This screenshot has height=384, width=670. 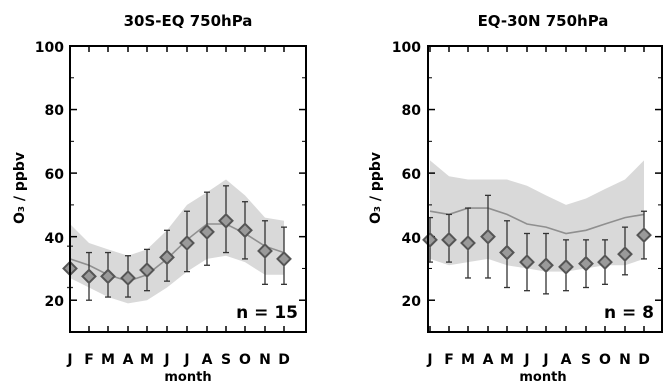 What do you see at coordinates (537, 221) in the screenshot?
I see `band-center-line` at bounding box center [537, 221].